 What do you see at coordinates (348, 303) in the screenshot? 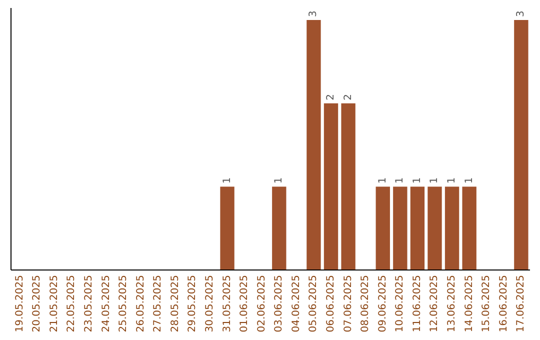
I see `x-tick-label: 07.06.2025` at bounding box center [348, 303].